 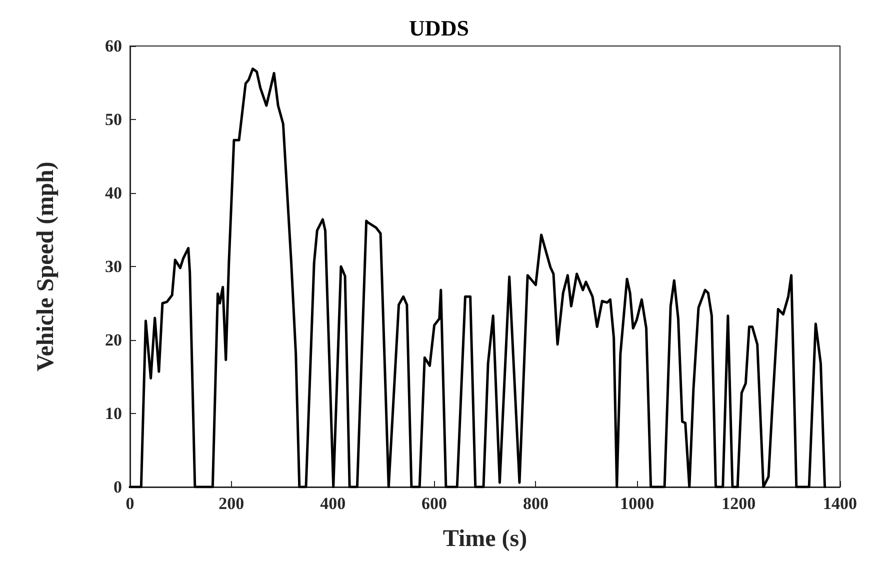 I want to click on x-tick-label: 0, so click(x=130, y=503).